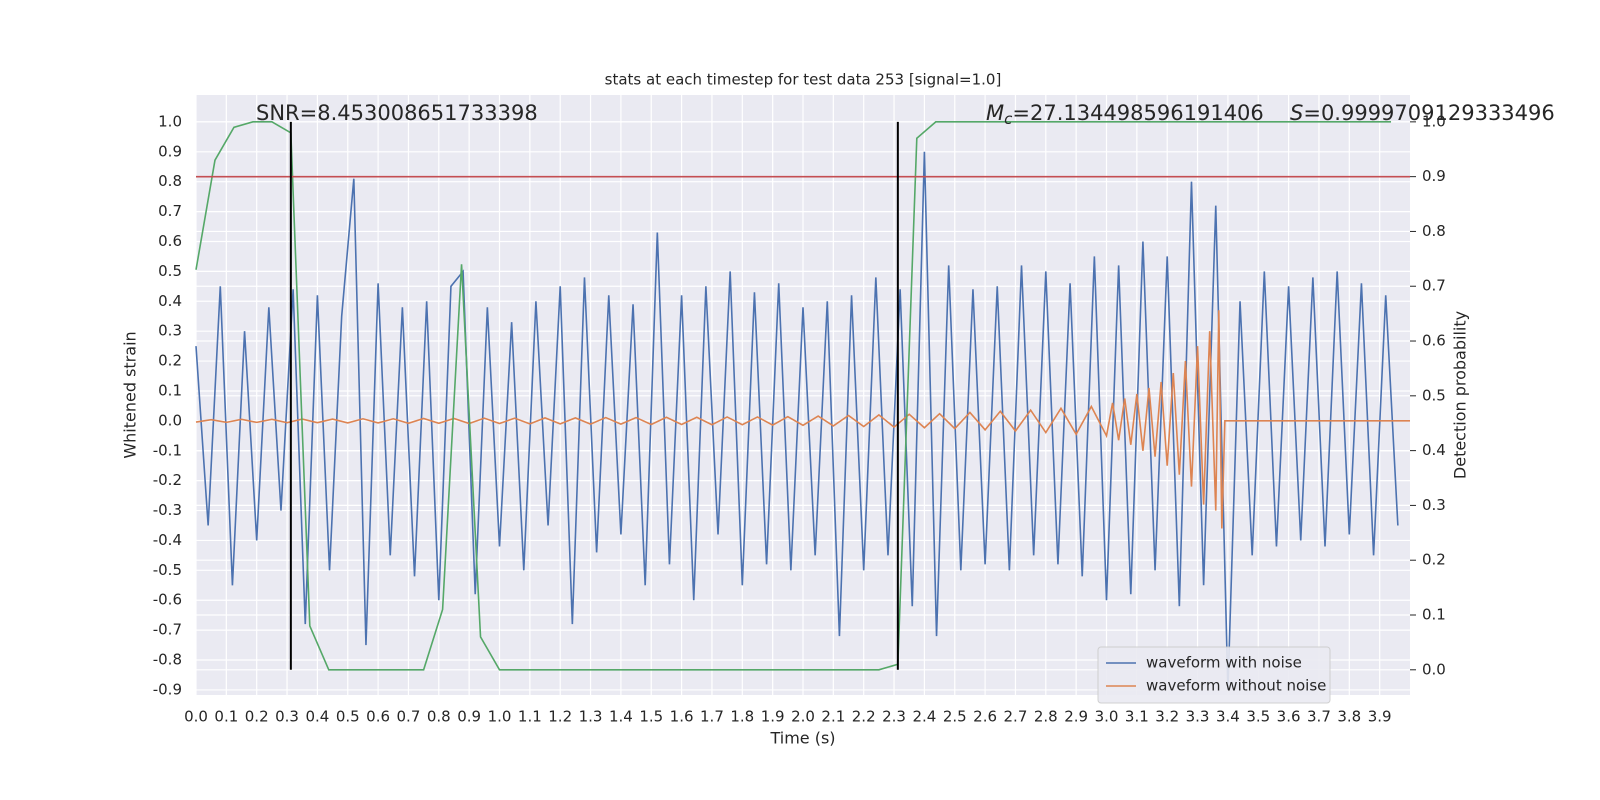 This screenshot has width=1600, height=800. What do you see at coordinates (1008, 119) in the screenshot?
I see `annotation-subscript: c` at bounding box center [1008, 119].